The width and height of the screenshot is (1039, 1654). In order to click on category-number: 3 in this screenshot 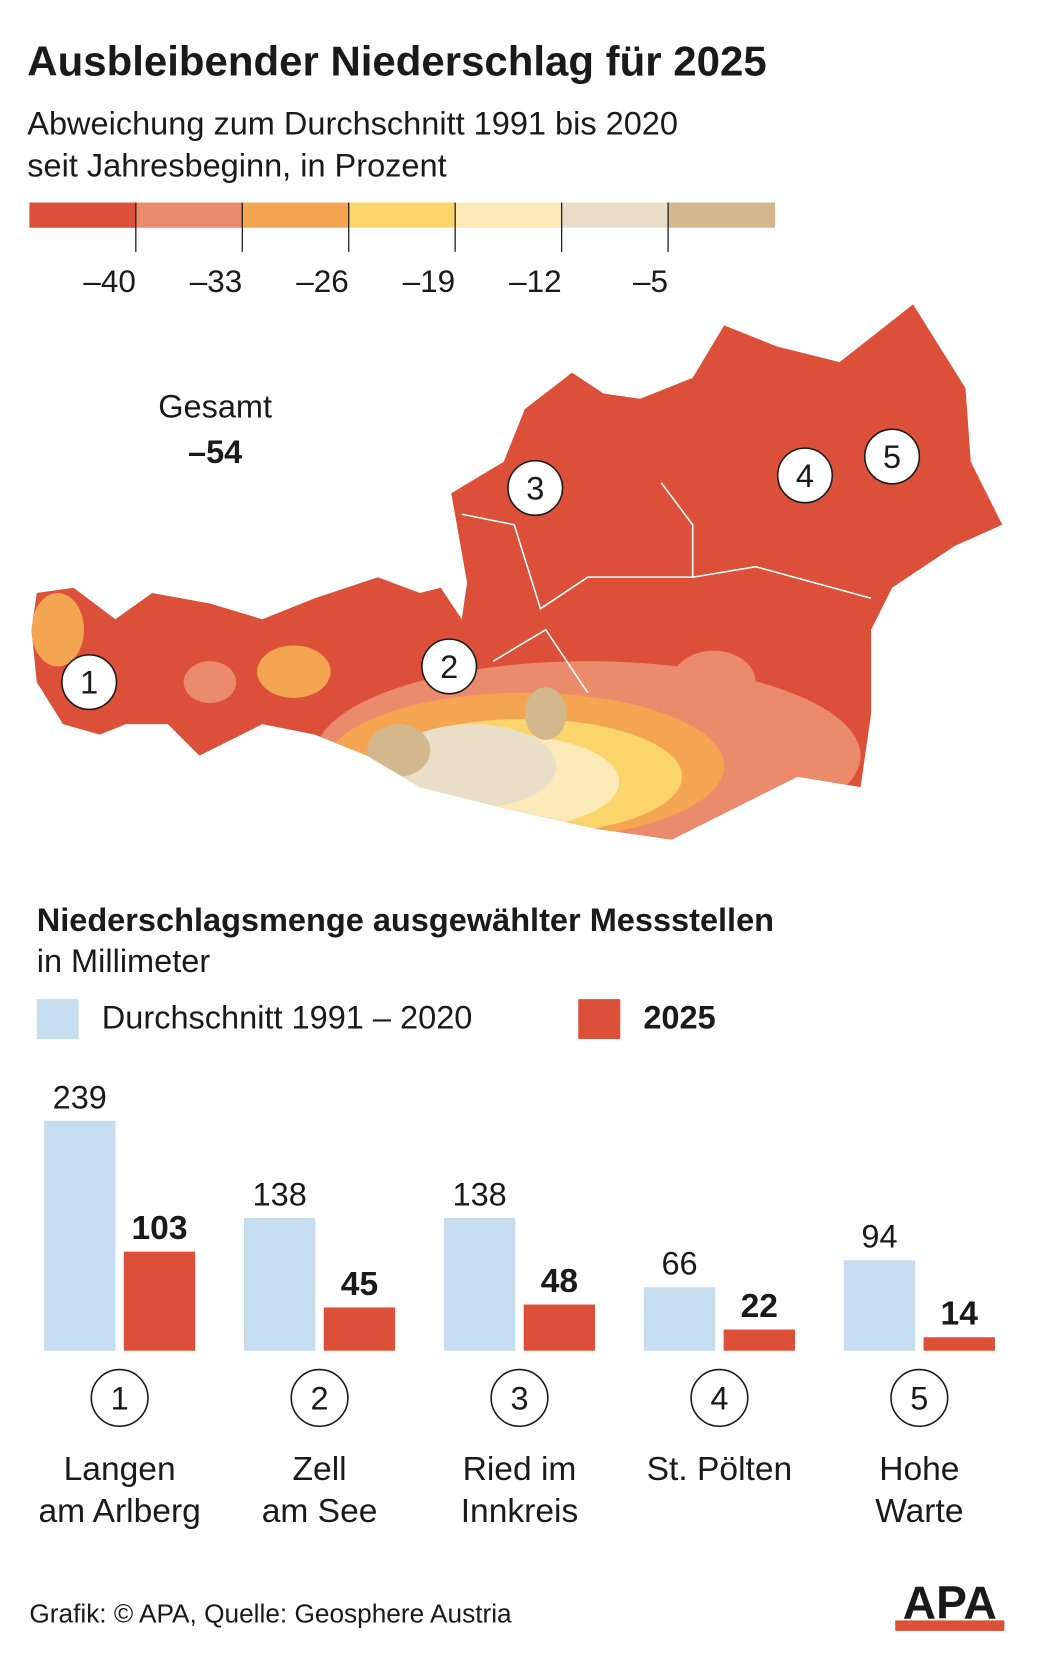, I will do `click(519, 1398)`.